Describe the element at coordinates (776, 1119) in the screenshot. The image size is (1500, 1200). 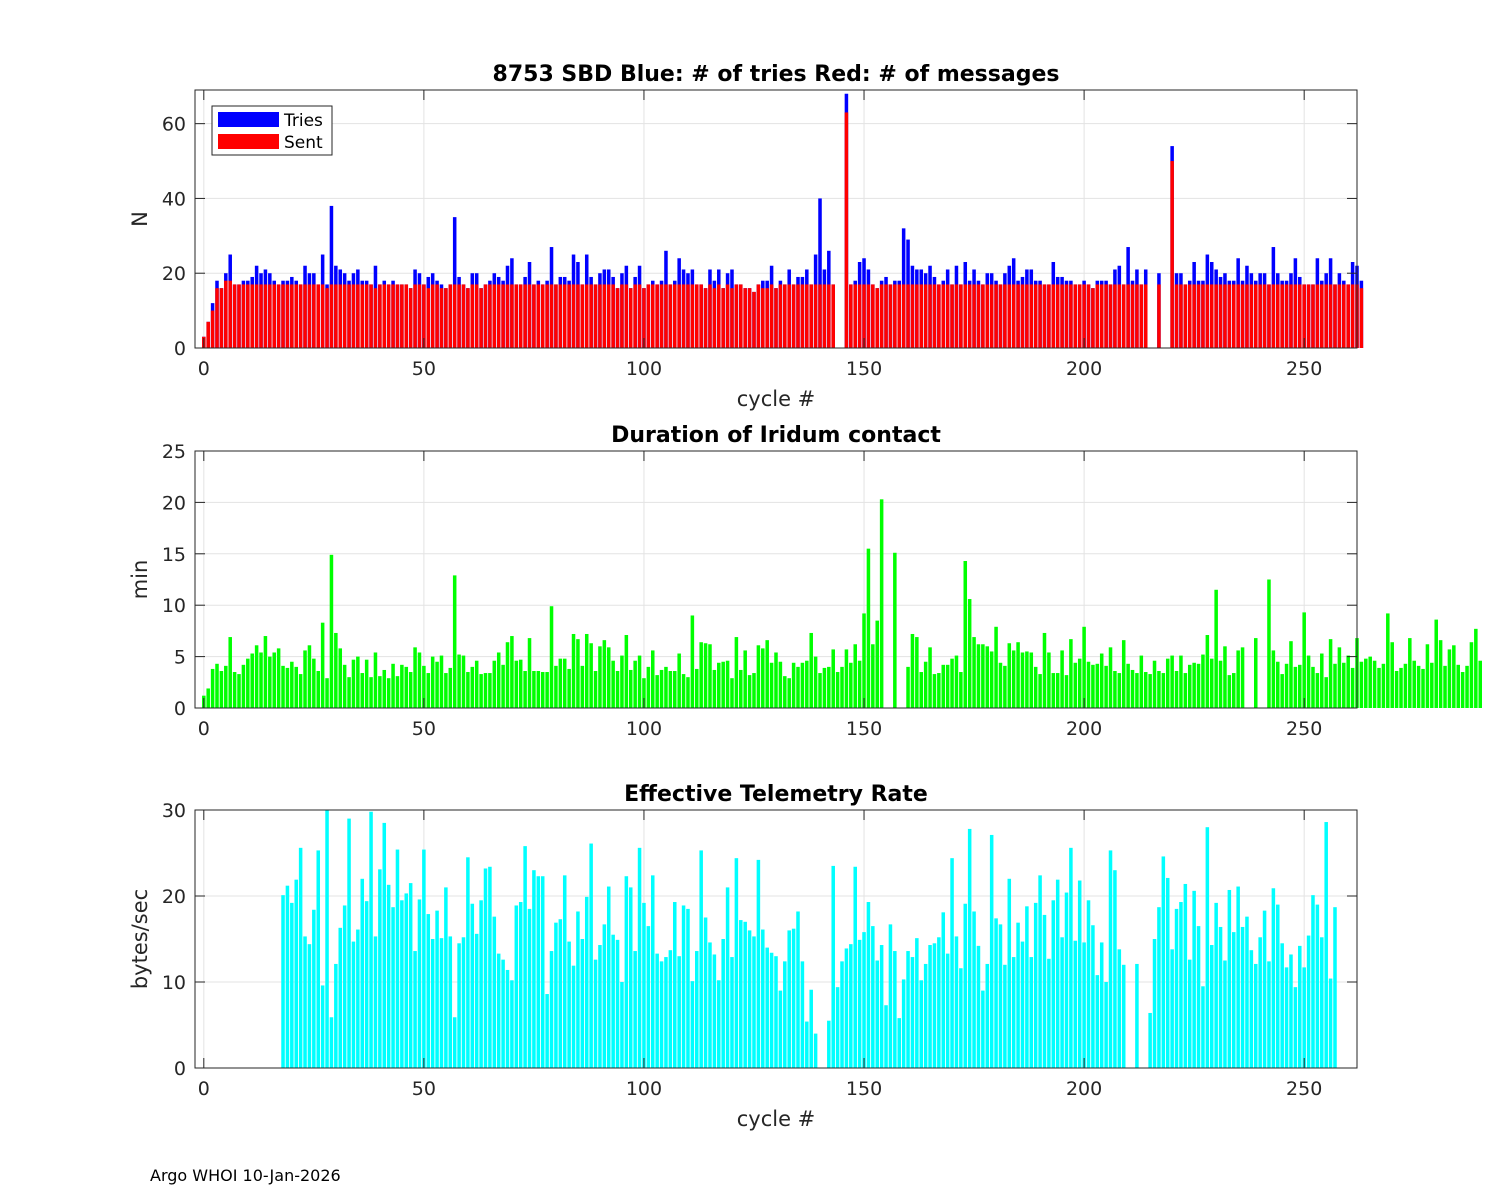
I see `x-axis-label: cycle #` at that location.